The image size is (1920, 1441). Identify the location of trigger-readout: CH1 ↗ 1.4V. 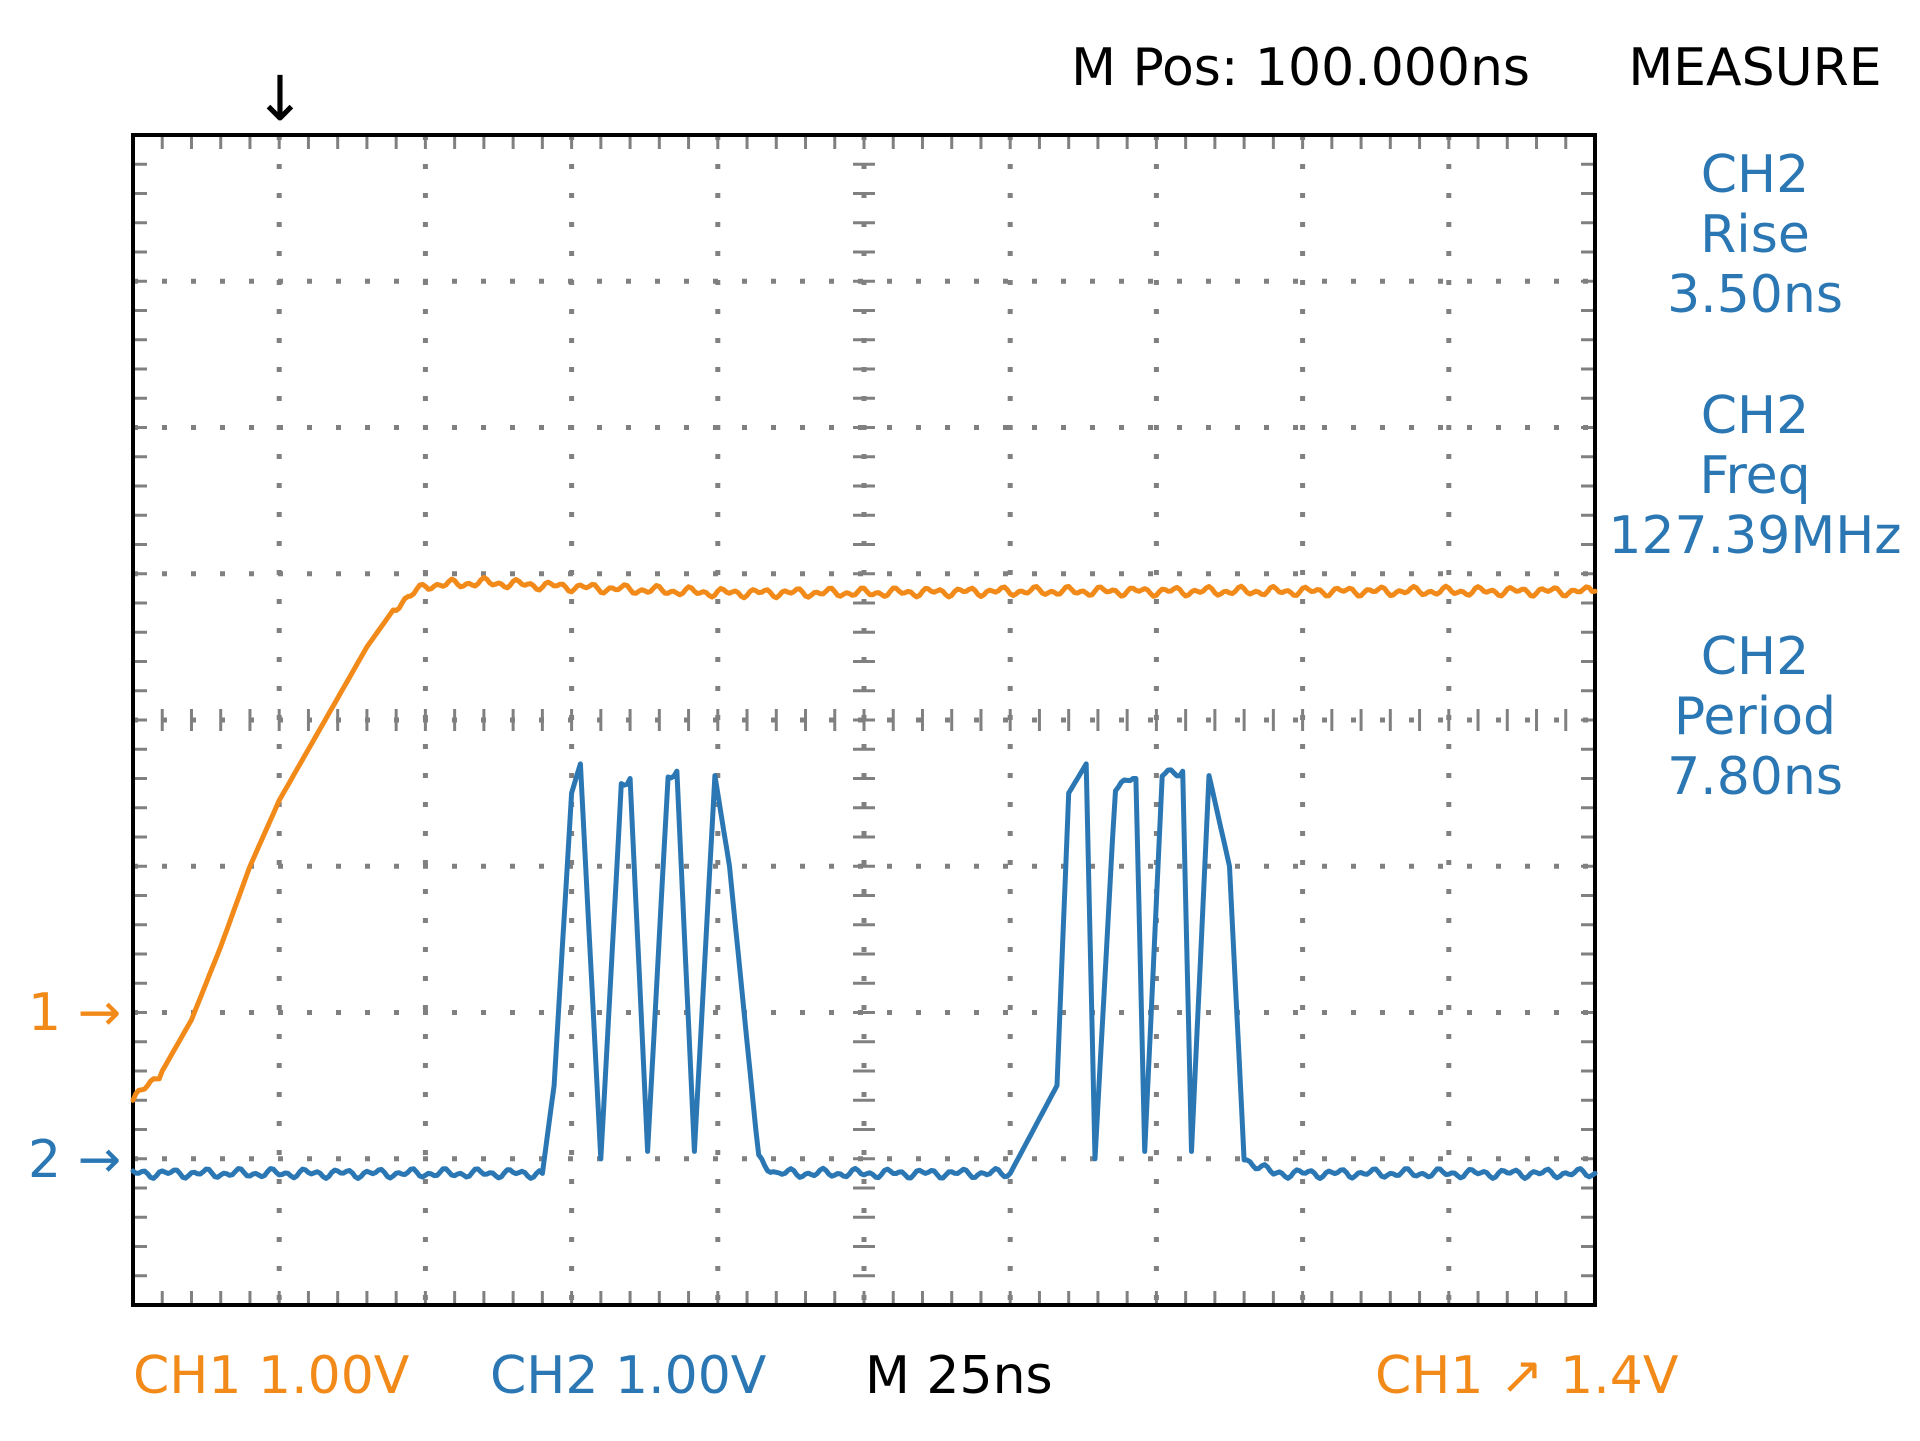
(1527, 1376).